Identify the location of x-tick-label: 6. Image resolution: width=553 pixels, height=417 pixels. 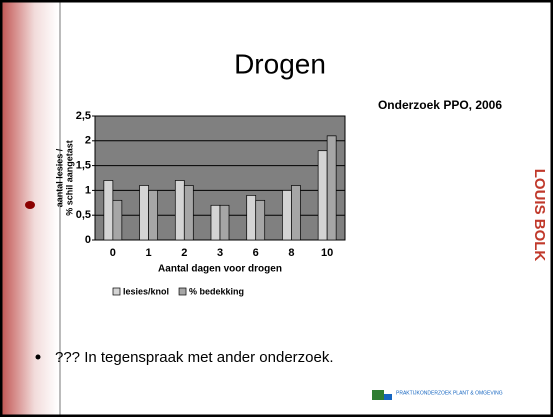
(256, 253).